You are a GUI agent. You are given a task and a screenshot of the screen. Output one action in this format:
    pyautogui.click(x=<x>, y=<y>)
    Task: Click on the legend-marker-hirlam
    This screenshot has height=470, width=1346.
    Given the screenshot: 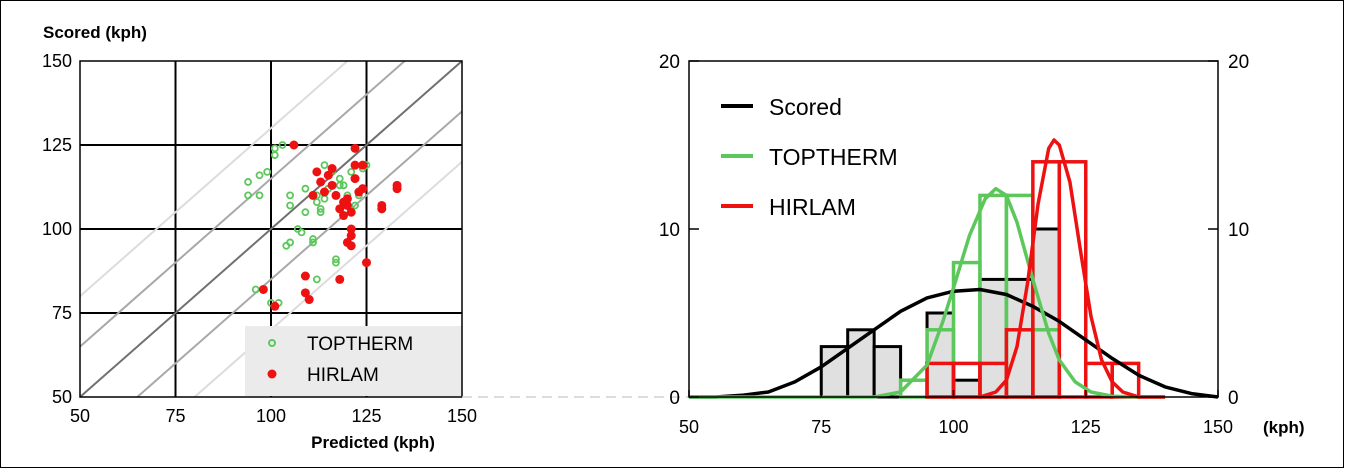 What is the action you would take?
    pyautogui.click(x=272, y=374)
    